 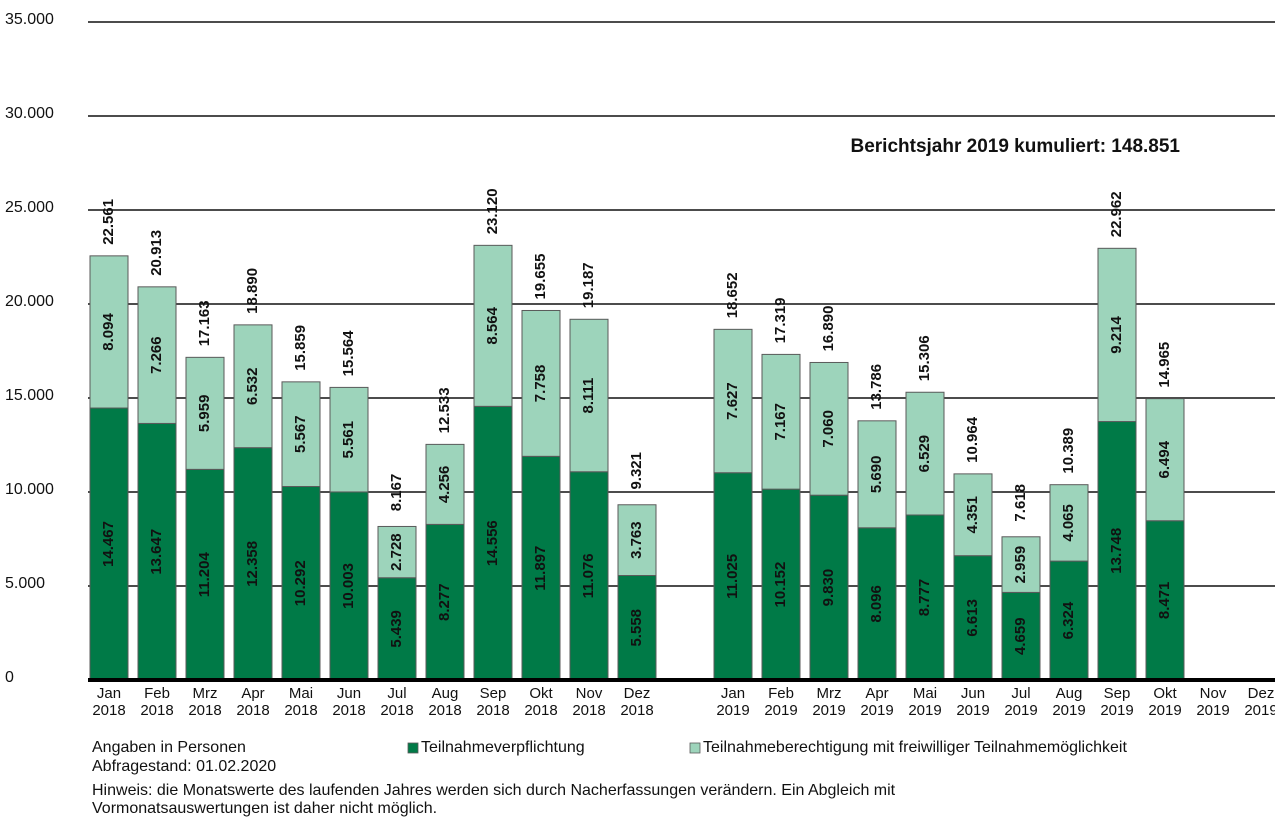 What do you see at coordinates (252, 291) in the screenshot?
I see `total-label: 18.890` at bounding box center [252, 291].